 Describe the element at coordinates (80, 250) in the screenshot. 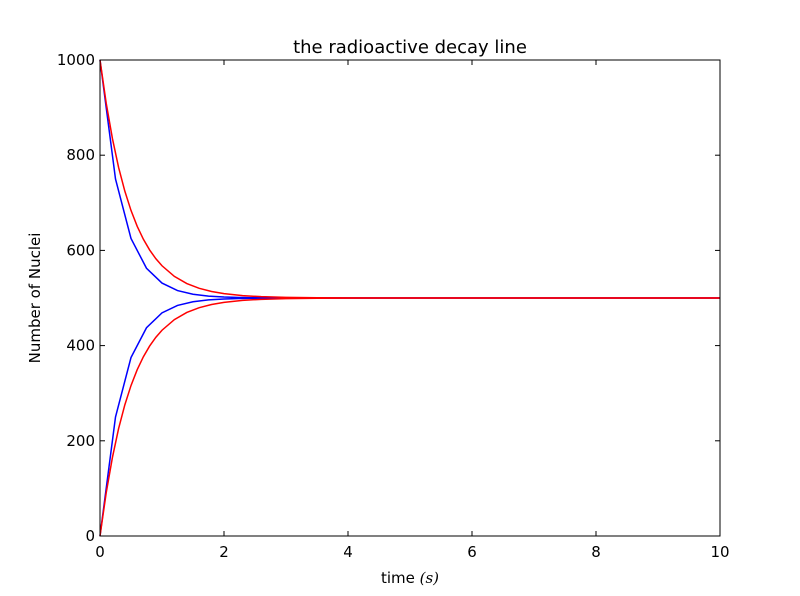

I see `y-tick-label: 600` at that location.